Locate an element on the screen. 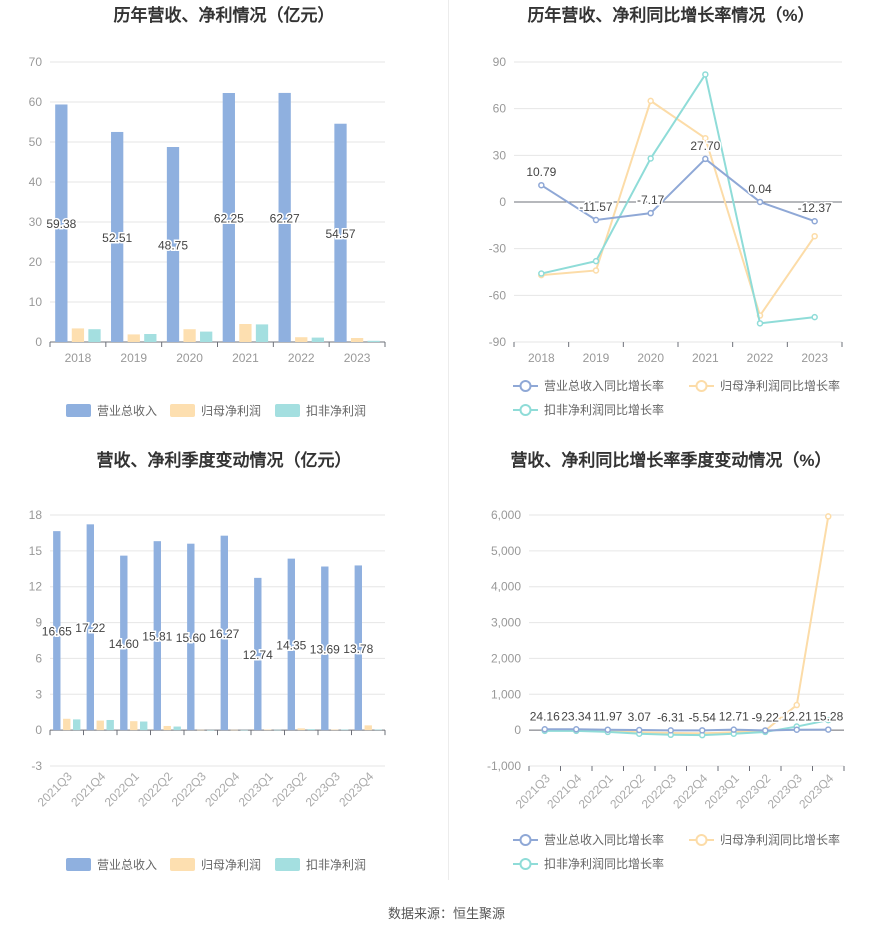  data-label: 12.71 is located at coordinates (734, 717).